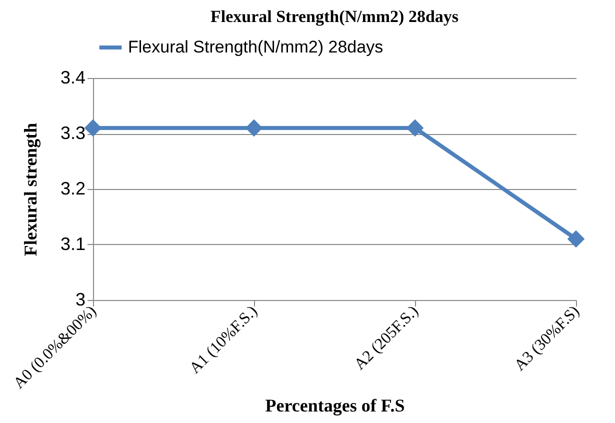  I want to click on y-tick-label: 3.3, so click(73, 133).